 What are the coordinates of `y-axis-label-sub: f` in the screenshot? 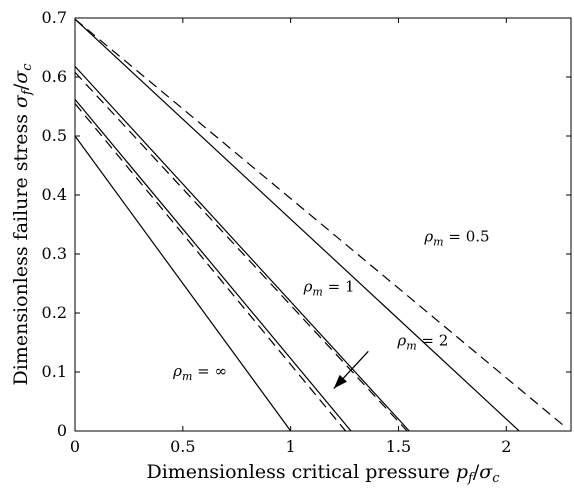 It's located at (27, 92).